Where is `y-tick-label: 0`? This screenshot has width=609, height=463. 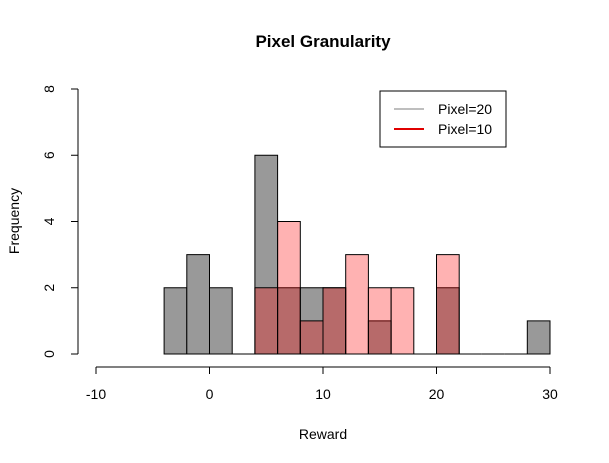 y-tick-label: 0 is located at coordinates (49, 354).